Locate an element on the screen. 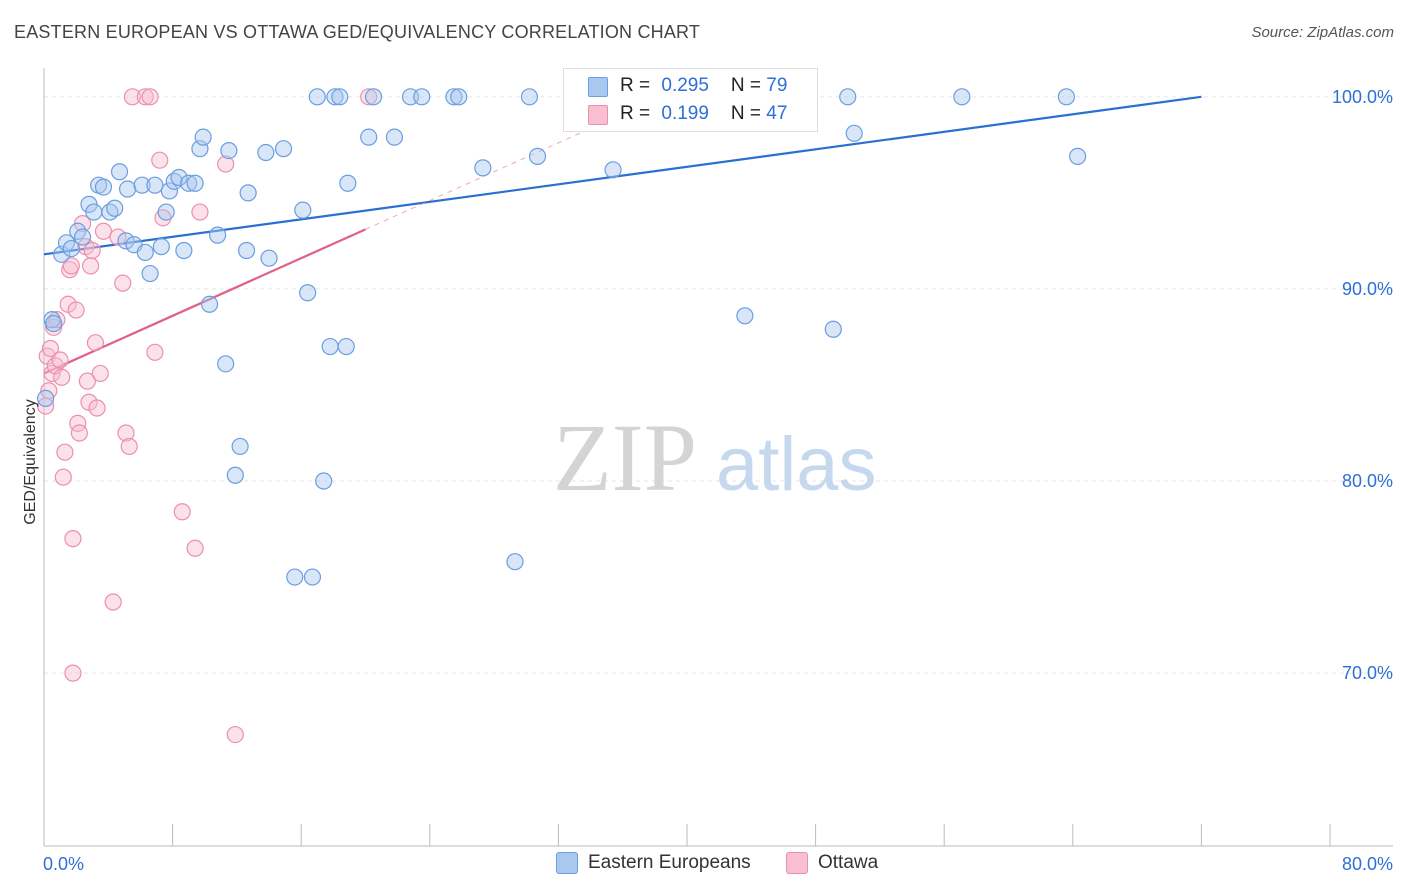 The image size is (1406, 892). y-axis-title: GED/Equivalency is located at coordinates (30, 461).